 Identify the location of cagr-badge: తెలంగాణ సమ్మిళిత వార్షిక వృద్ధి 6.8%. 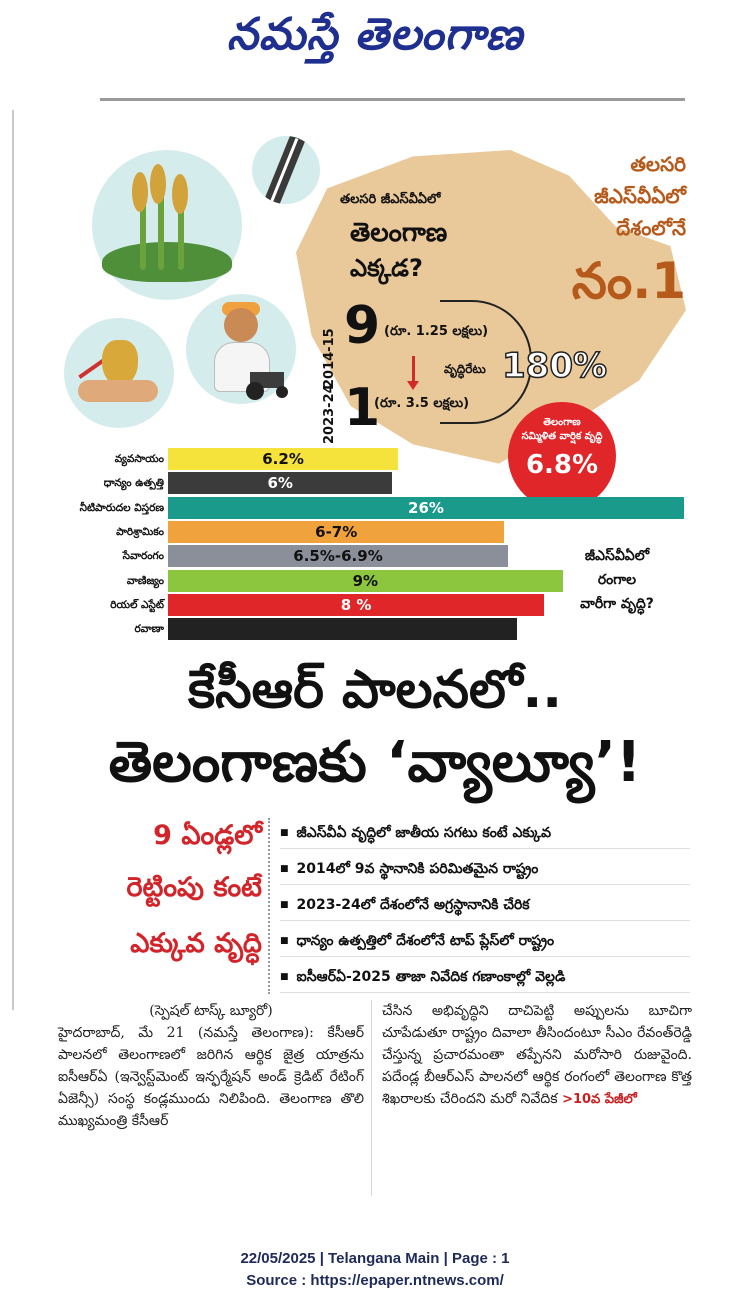
(562, 456).